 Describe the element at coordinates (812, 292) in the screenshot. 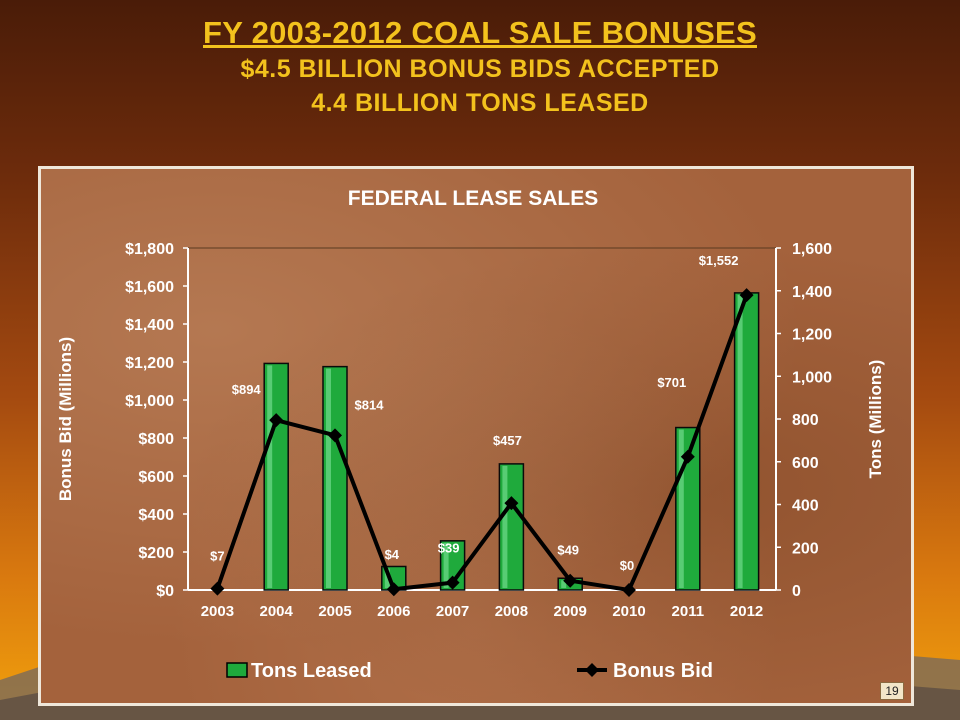

I see `y2-tick-label: 1,400` at that location.